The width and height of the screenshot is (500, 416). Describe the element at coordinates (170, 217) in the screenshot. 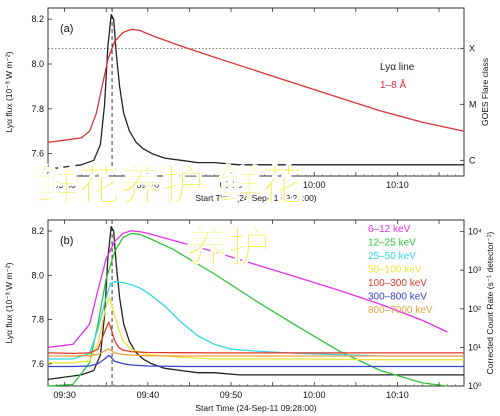

I see `watermark-overlay: 鲜花养护 鲜花 养护` at that location.